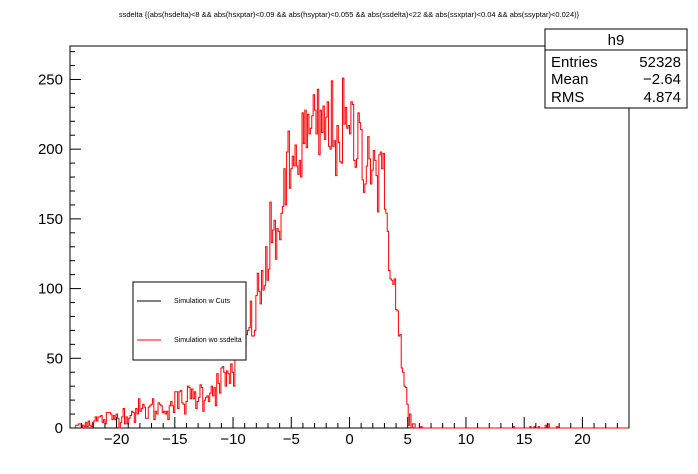 This screenshot has width=698, height=474. Describe the element at coordinates (662, 79) in the screenshot. I see `stats-mean-value: −2.64` at that location.